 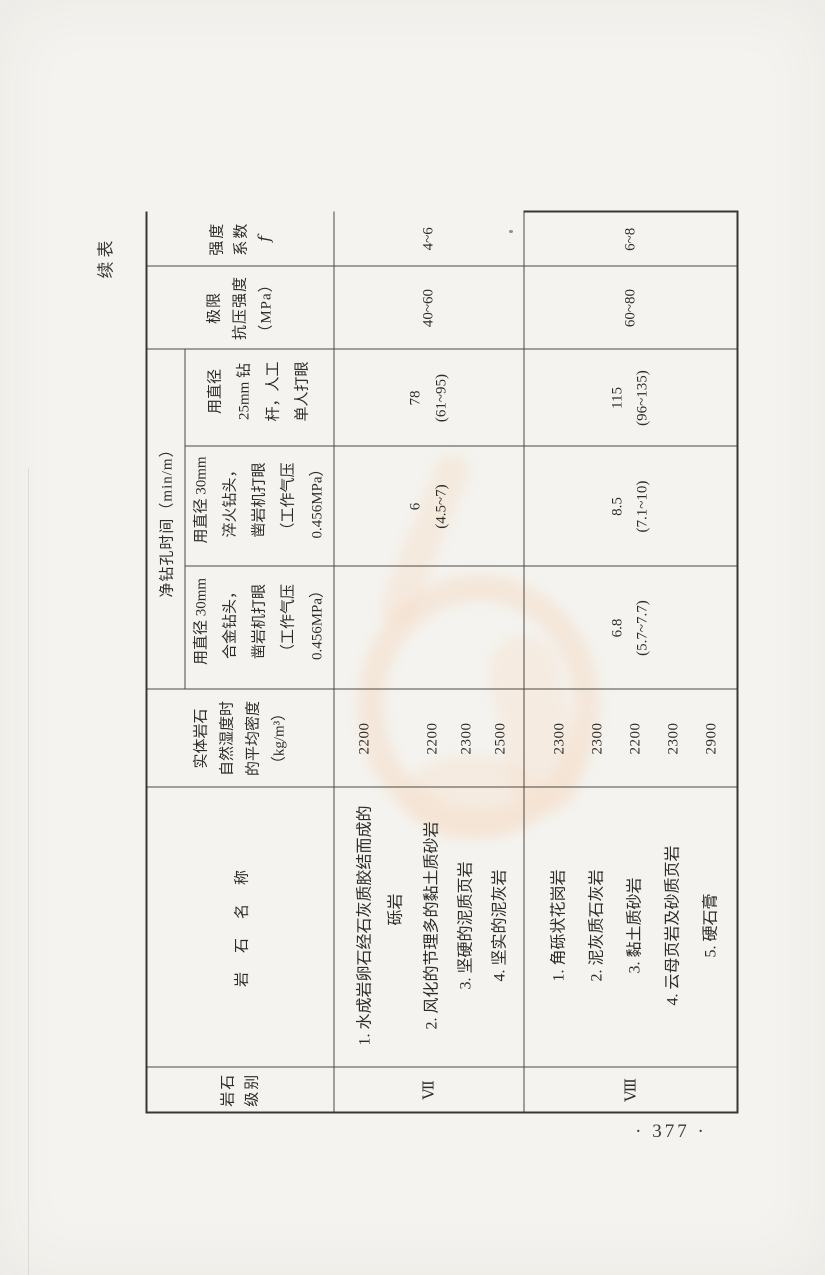 What do you see at coordinates (710, 925) in the screenshot?
I see `rock-name-item: 5. 硬石膏` at bounding box center [710, 925].